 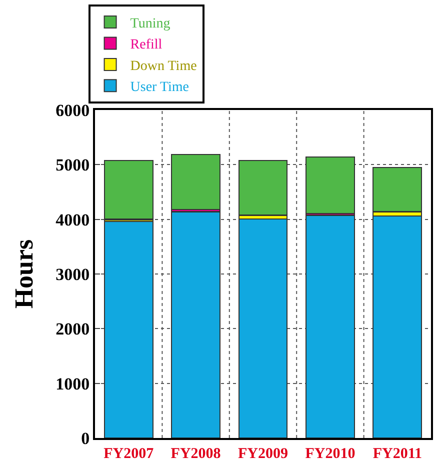 I want to click on x-tick-label: FY2008, so click(x=195, y=454).